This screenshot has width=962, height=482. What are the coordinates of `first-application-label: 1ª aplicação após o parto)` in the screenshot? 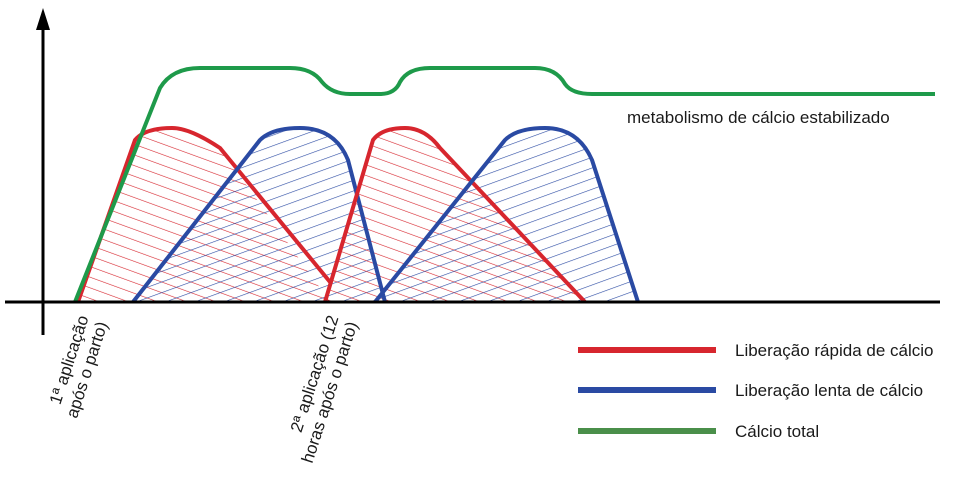 It's located at (79, 366).